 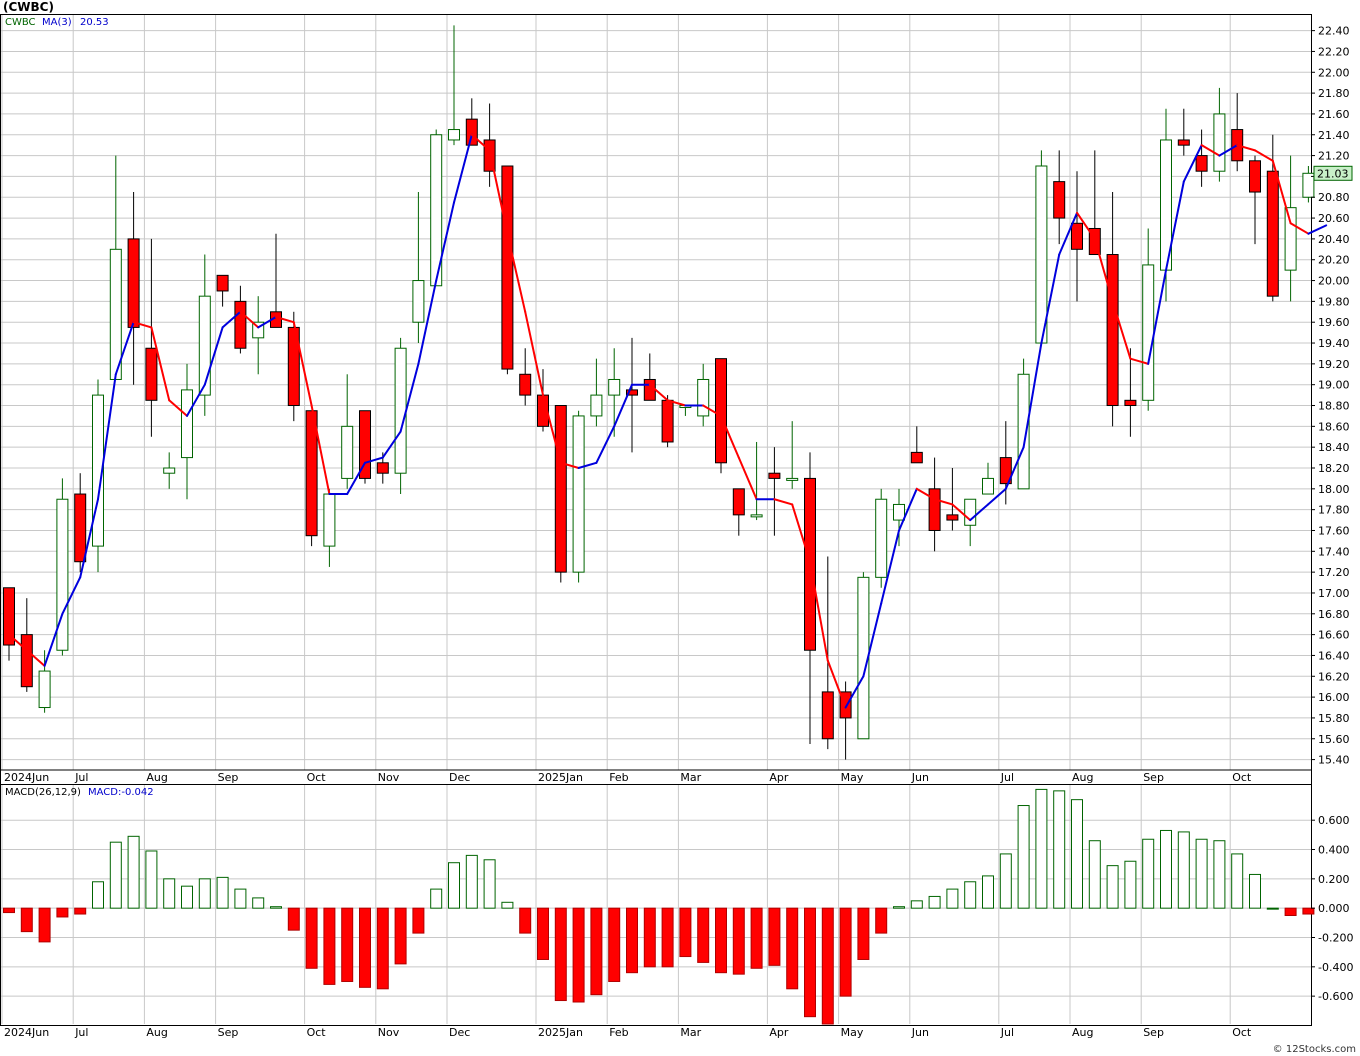 I want to click on price-tick-label: 21.80, so click(x=1334, y=93).